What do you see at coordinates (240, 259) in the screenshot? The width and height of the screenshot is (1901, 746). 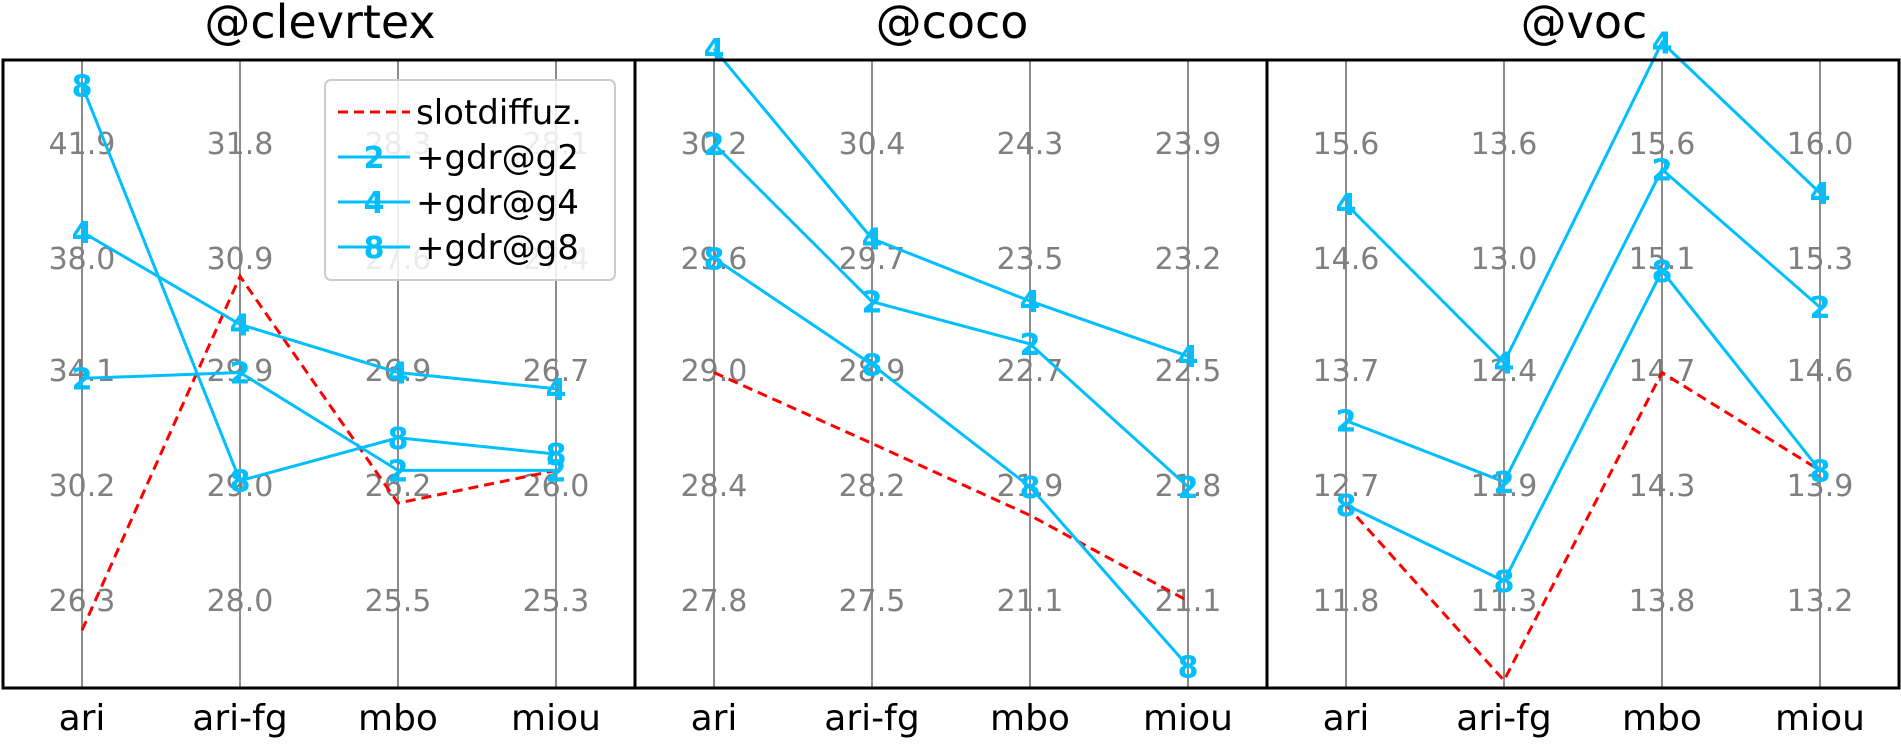 I see `tick-label: 30.9` at bounding box center [240, 259].